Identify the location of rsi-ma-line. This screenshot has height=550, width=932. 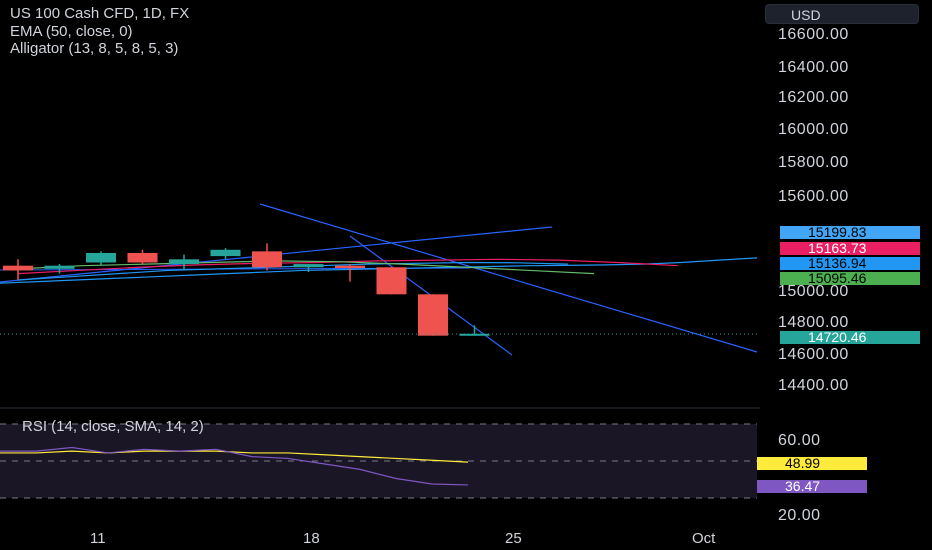
(234, 456).